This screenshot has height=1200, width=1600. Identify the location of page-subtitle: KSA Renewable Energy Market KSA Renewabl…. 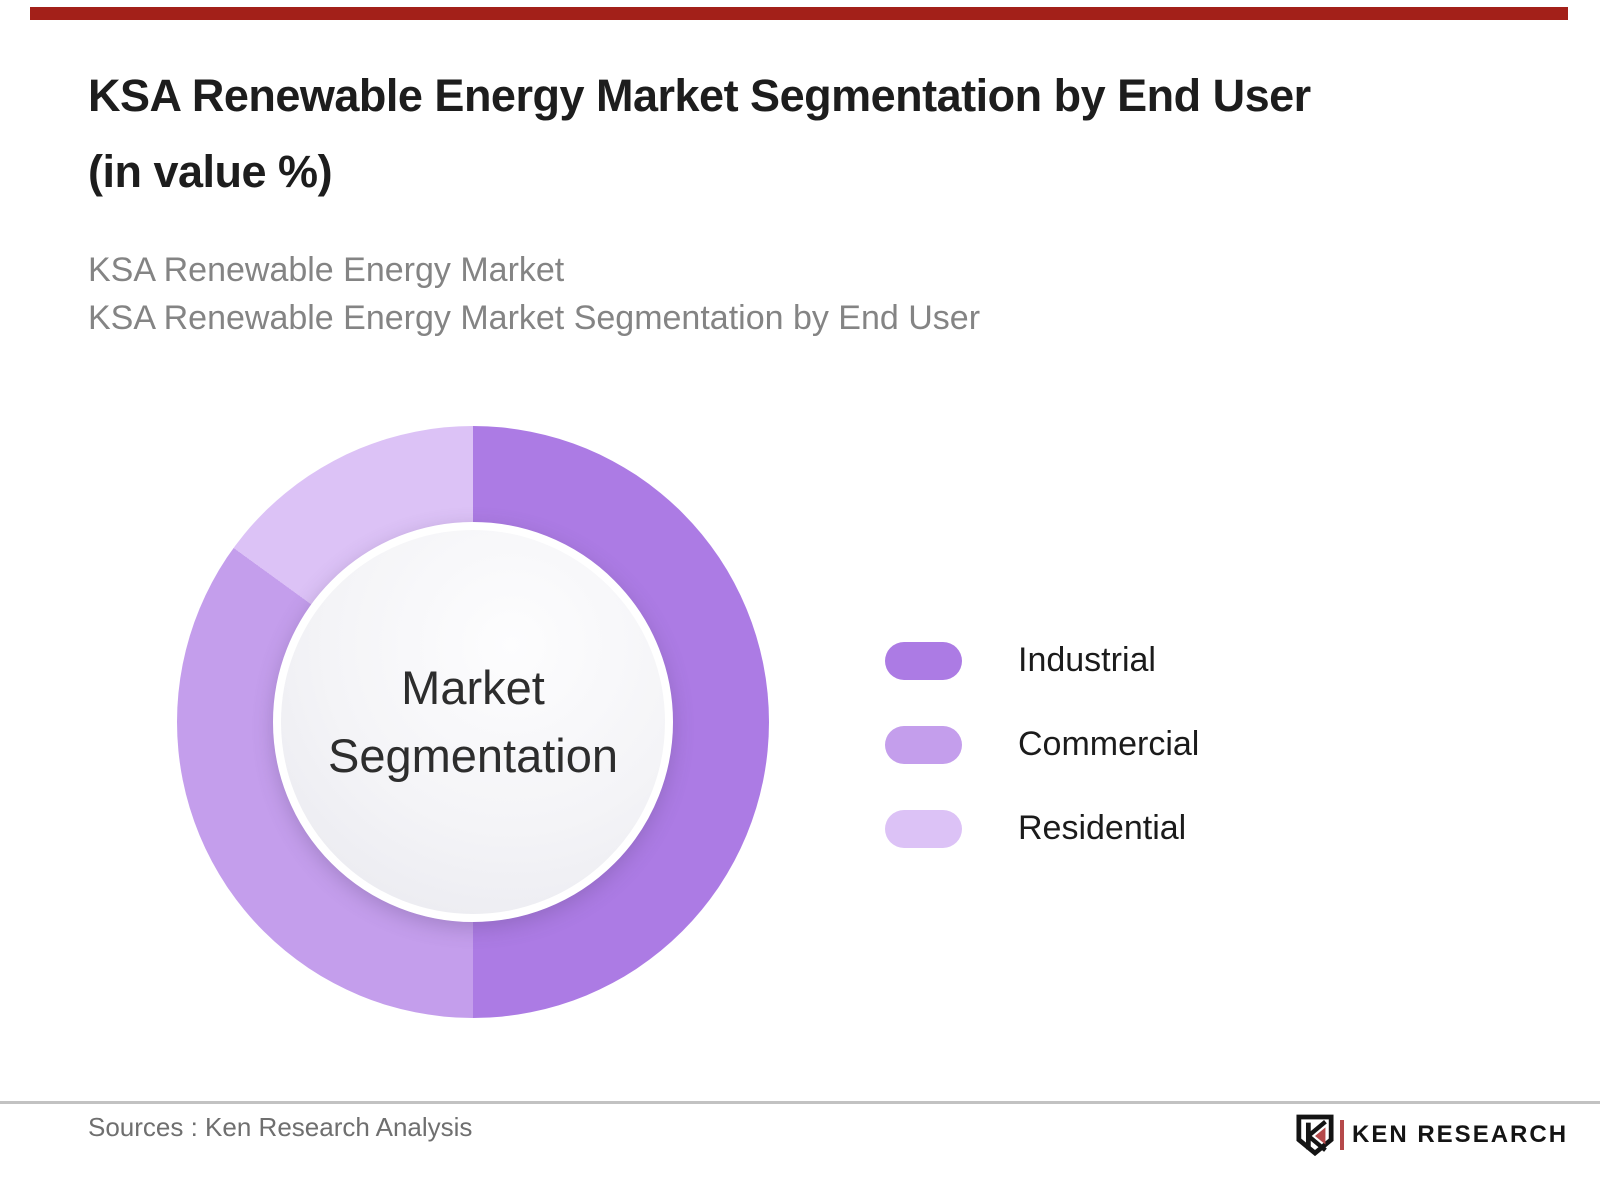
(788, 294).